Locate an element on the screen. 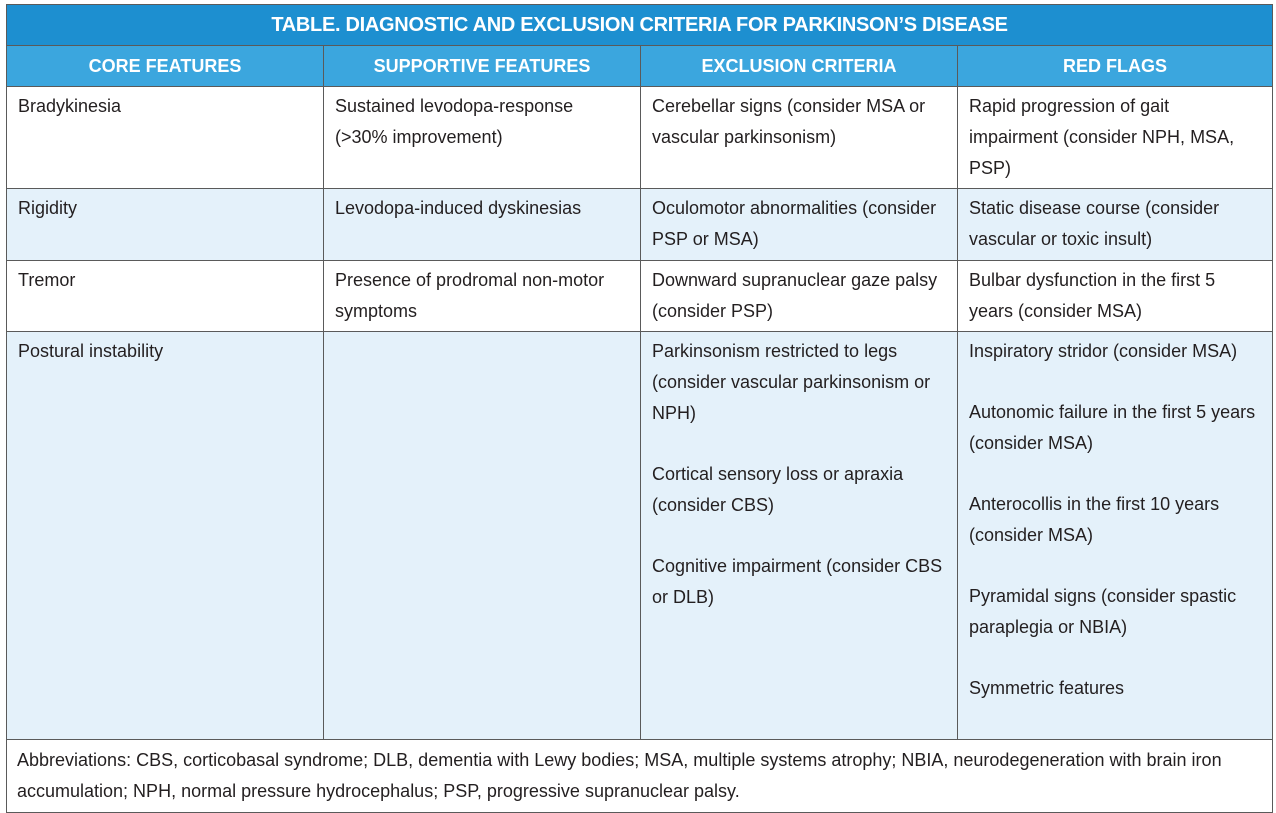 Image resolution: width=1276 pixels, height=813 pixels. table-cell: Bradykinesia is located at coordinates (165, 137).